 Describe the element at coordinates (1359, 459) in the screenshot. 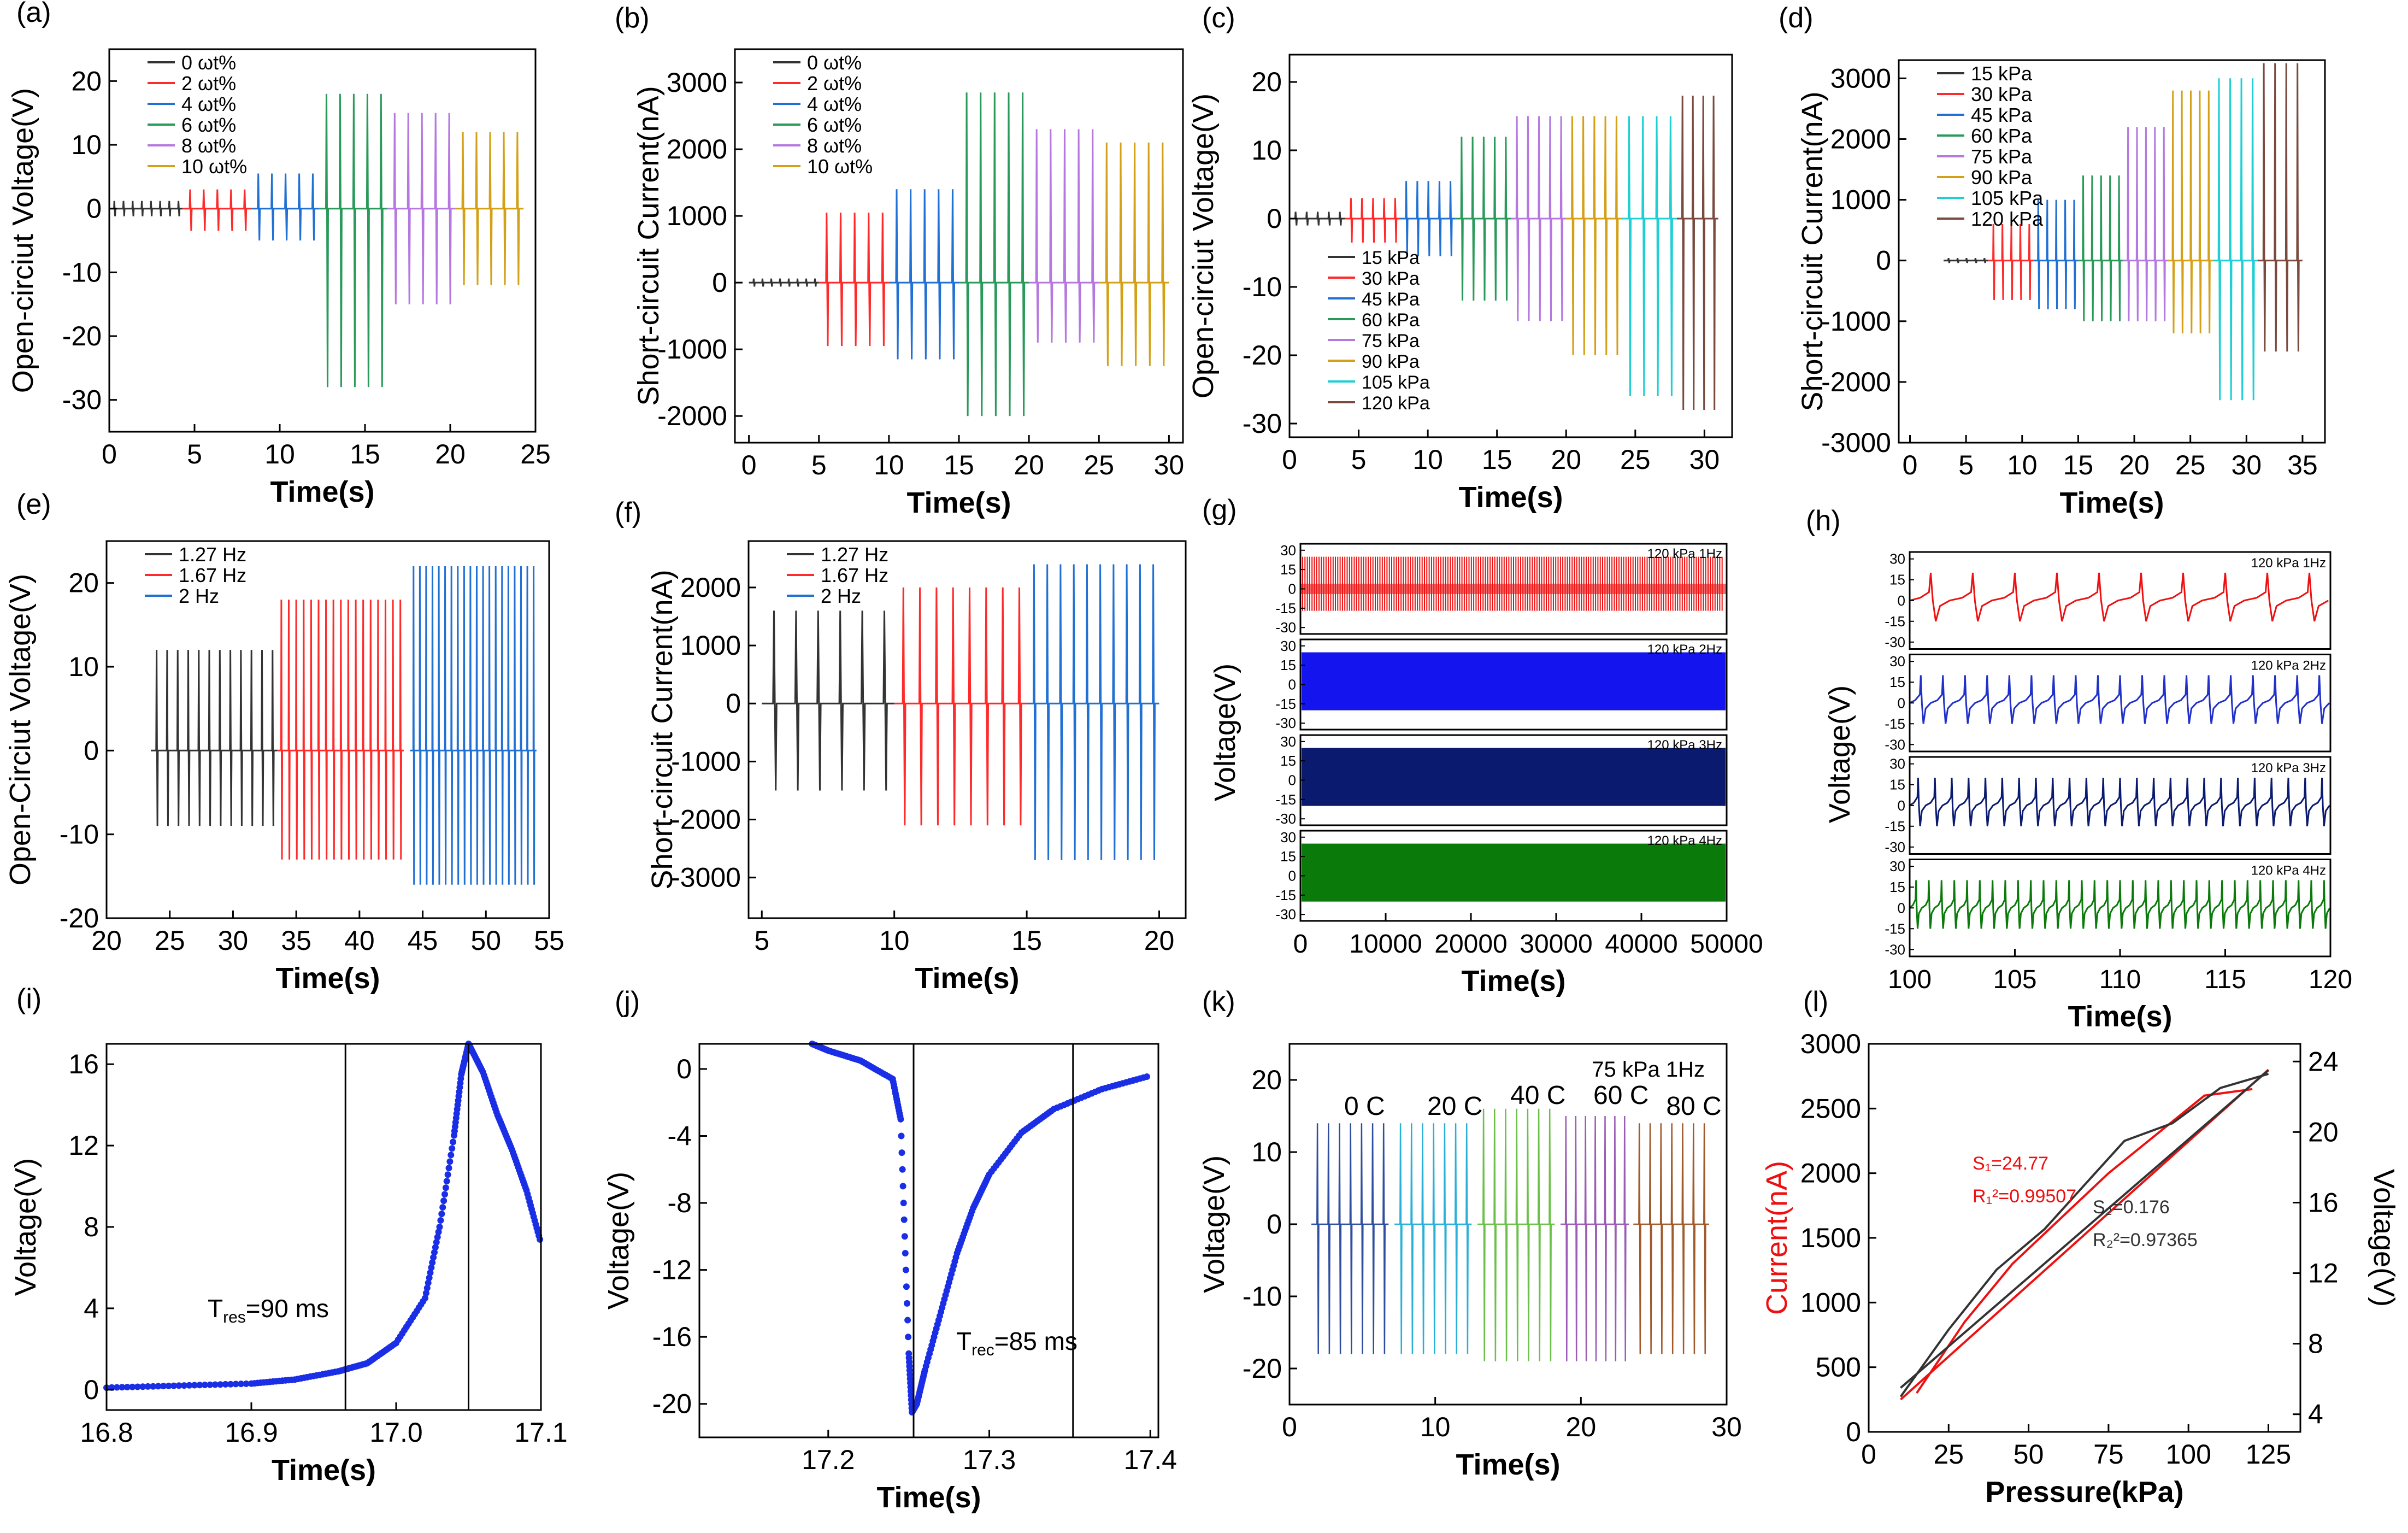

I see `x-tick-label: 5` at that location.